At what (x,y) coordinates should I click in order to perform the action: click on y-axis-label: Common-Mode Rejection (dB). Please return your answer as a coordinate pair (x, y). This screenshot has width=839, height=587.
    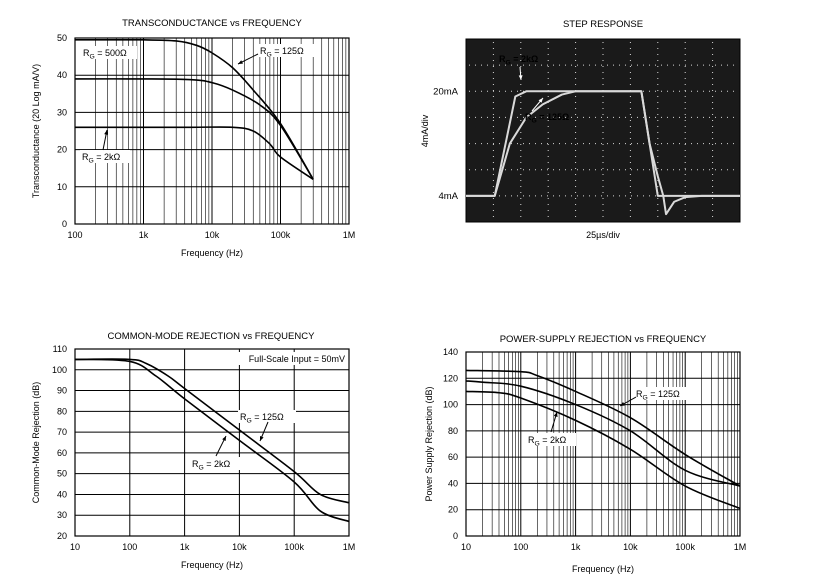
    Looking at the image, I should click on (36, 443).